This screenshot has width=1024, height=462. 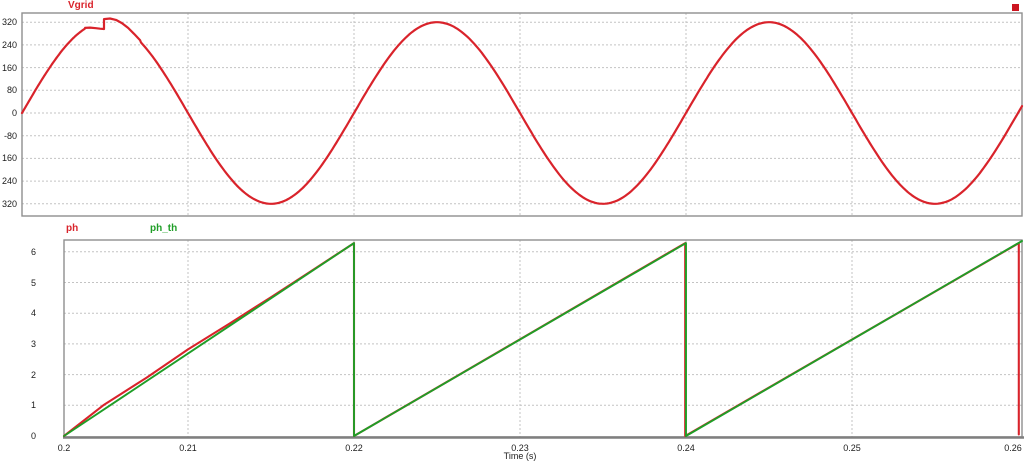 I want to click on time-tick-label: 0.2, so click(x=64, y=448).